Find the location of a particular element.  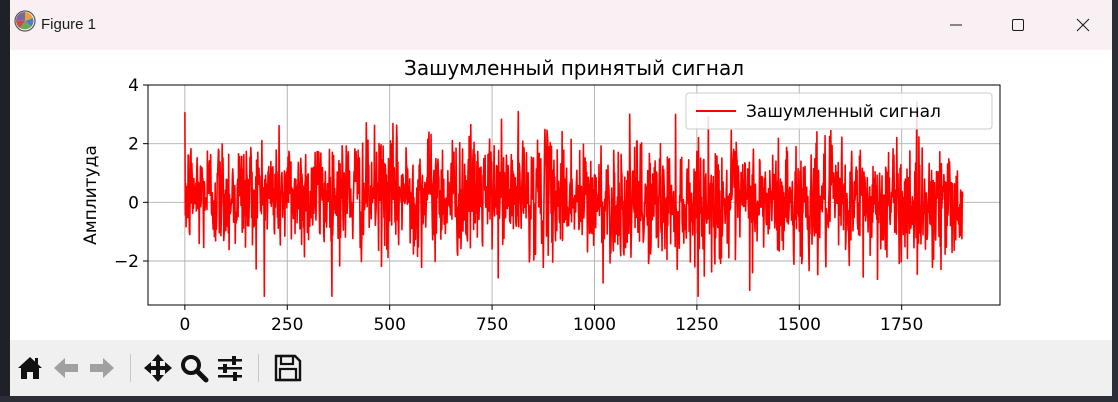

forward-button is located at coordinates (102, 368).